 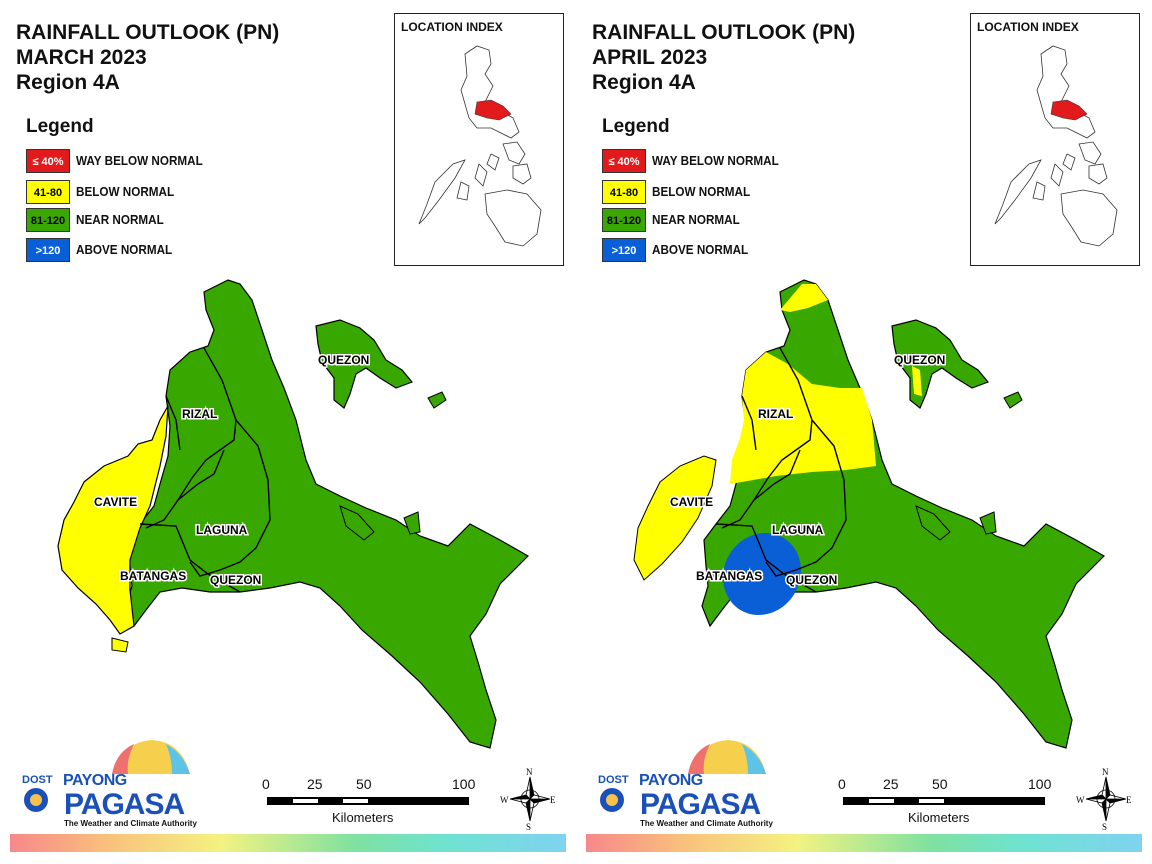 What do you see at coordinates (81, 57) in the screenshot?
I see `title-line-2: MARCH 2023` at bounding box center [81, 57].